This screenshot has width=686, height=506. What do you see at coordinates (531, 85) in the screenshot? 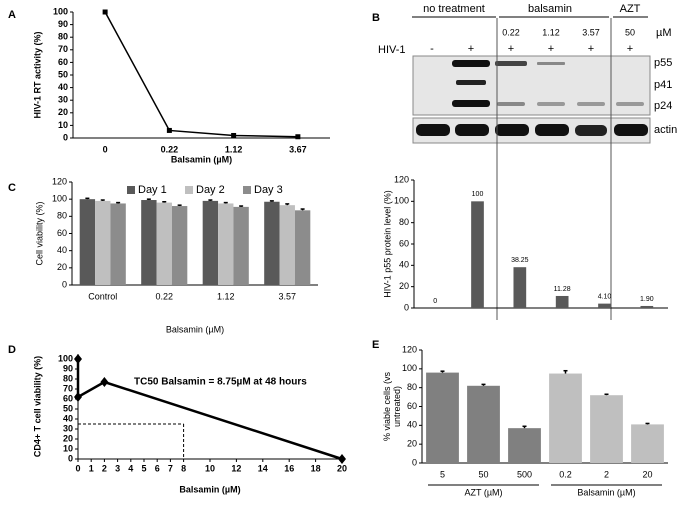
I see `blot-membrane` at bounding box center [531, 85].